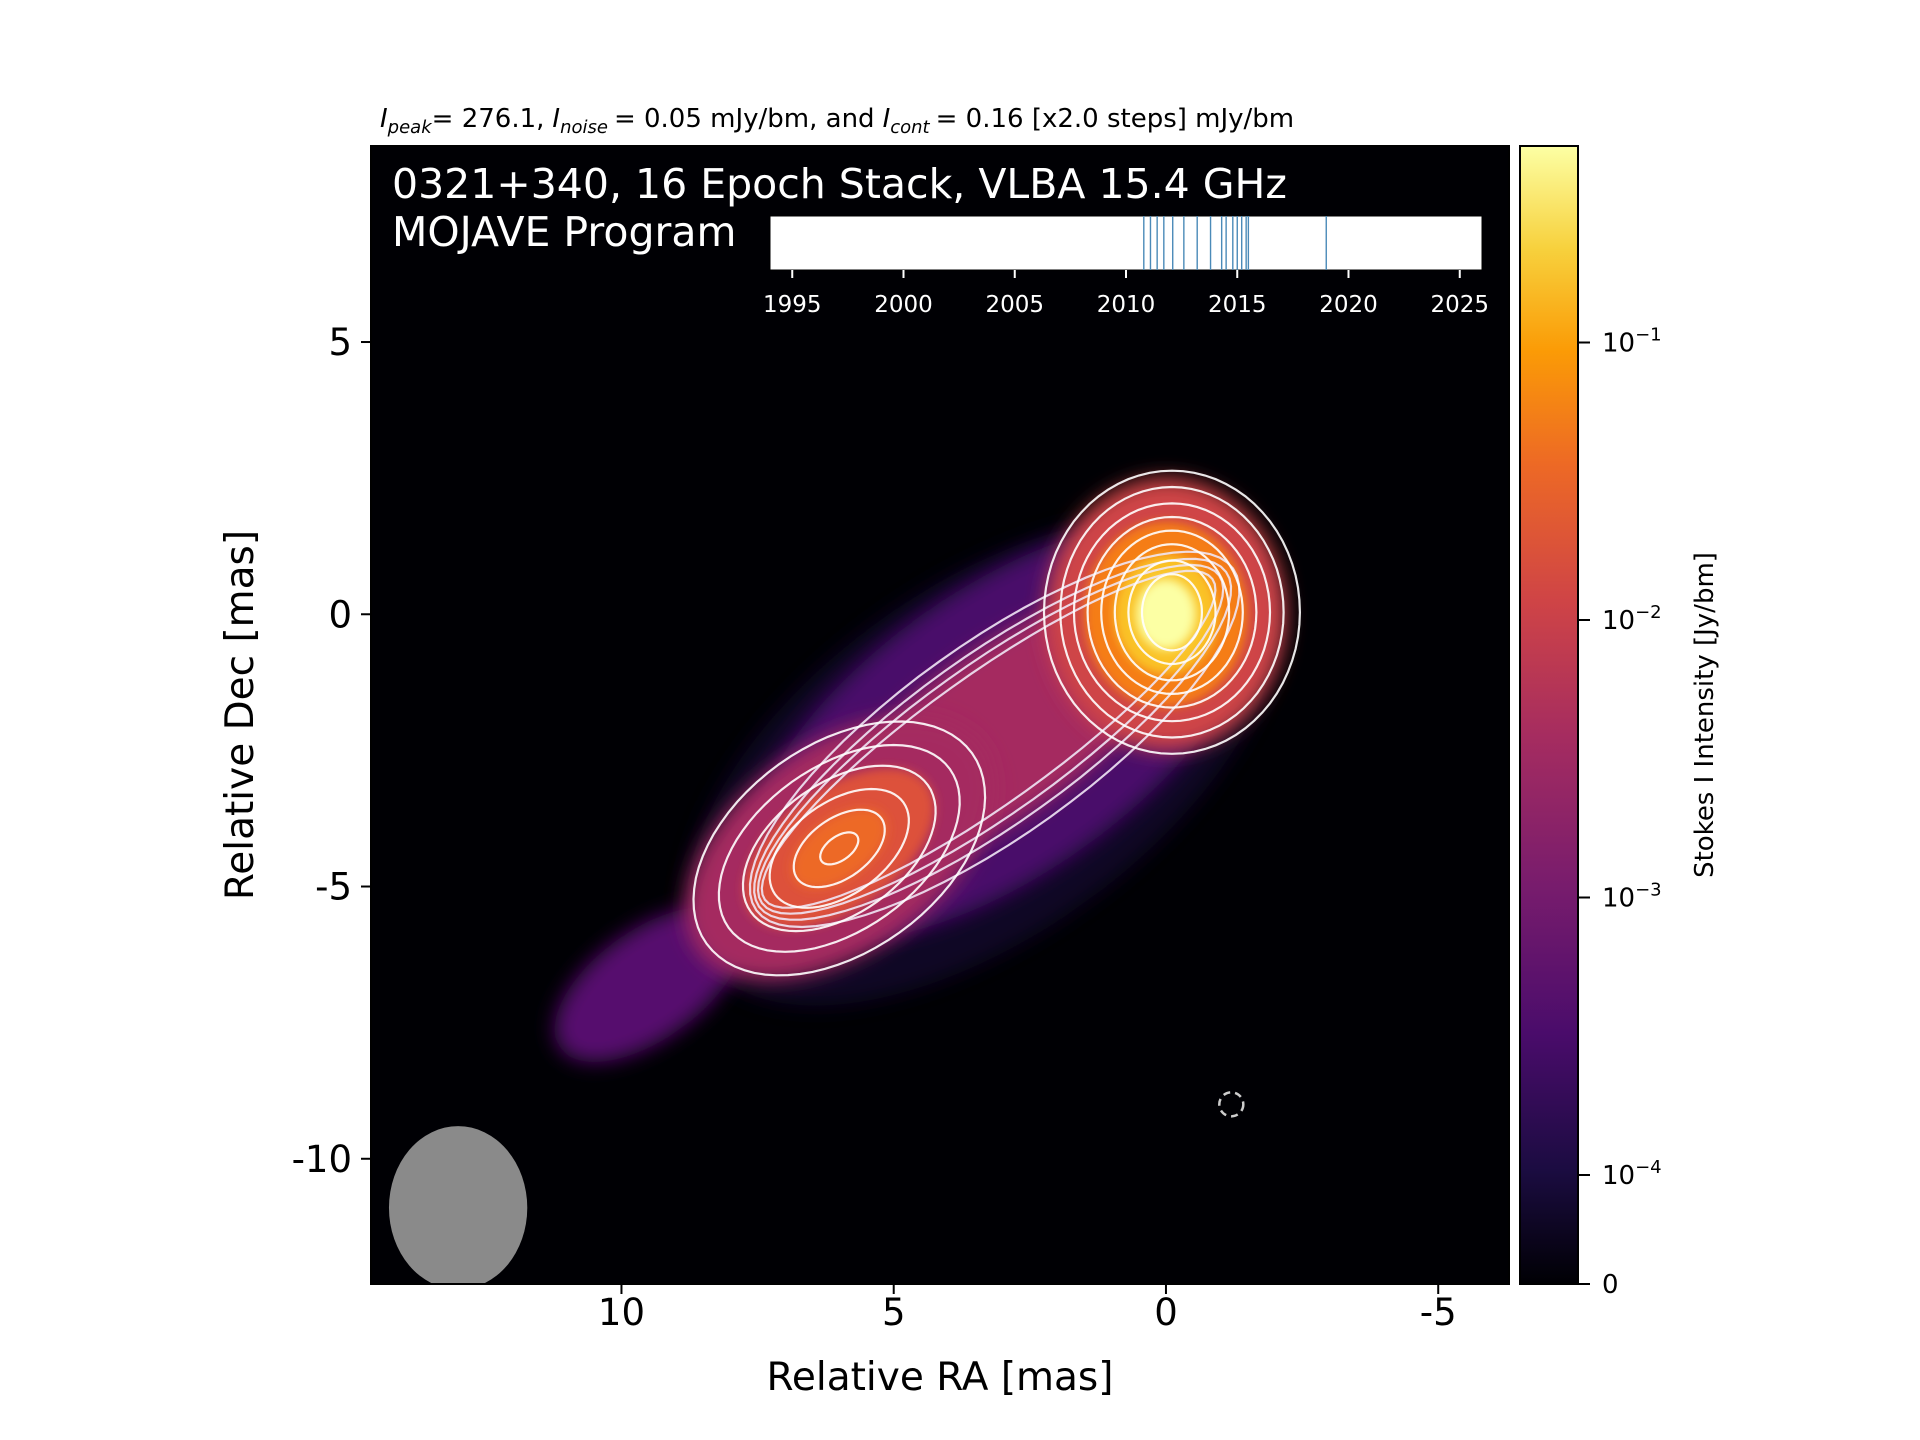 The image size is (1920, 1440). What do you see at coordinates (1459, 305) in the screenshot?
I see `timeline-tick-label: 2025` at bounding box center [1459, 305].